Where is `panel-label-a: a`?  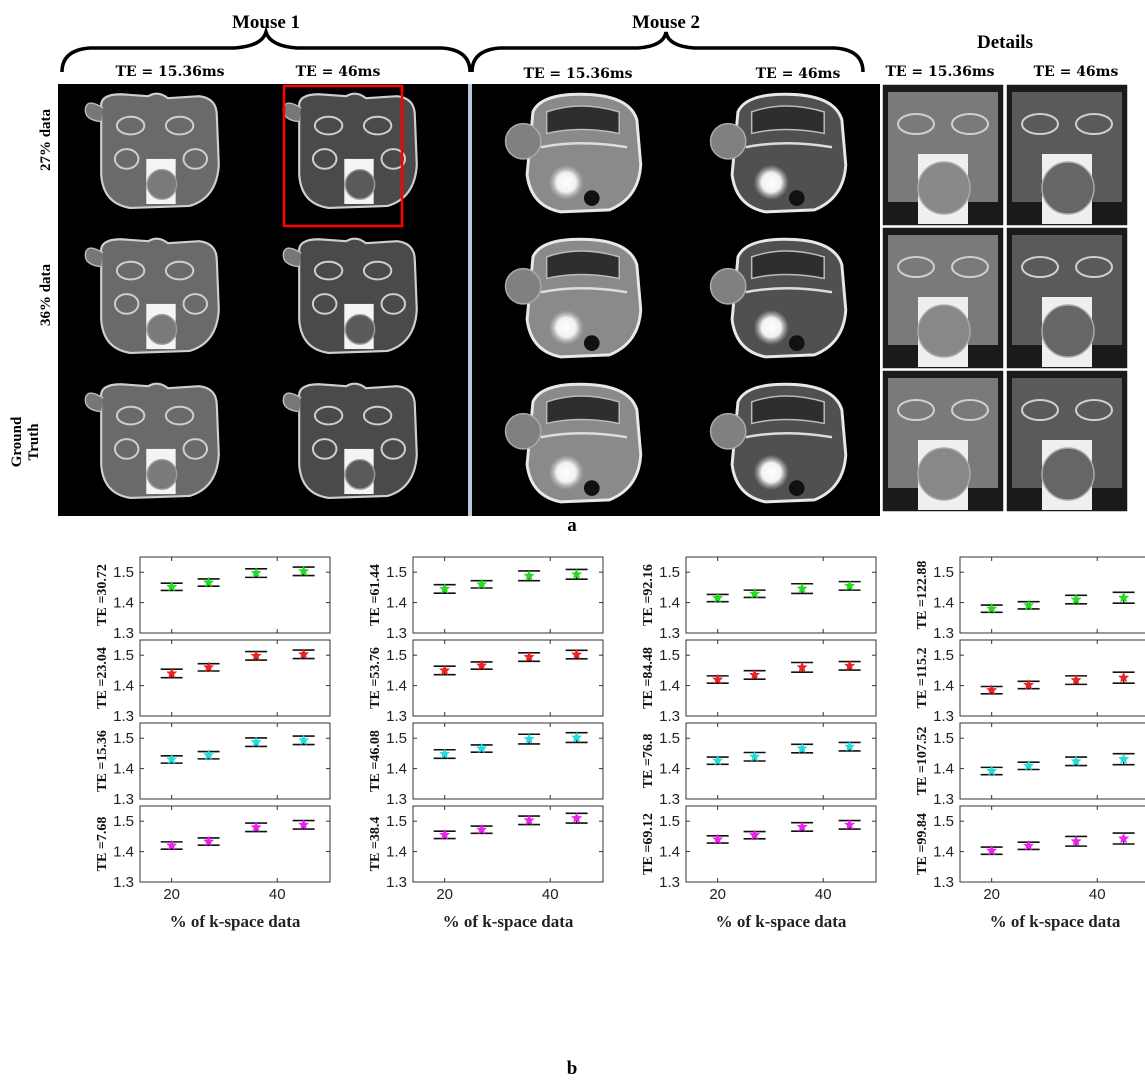
panel-label-a: a is located at coordinates (572, 525).